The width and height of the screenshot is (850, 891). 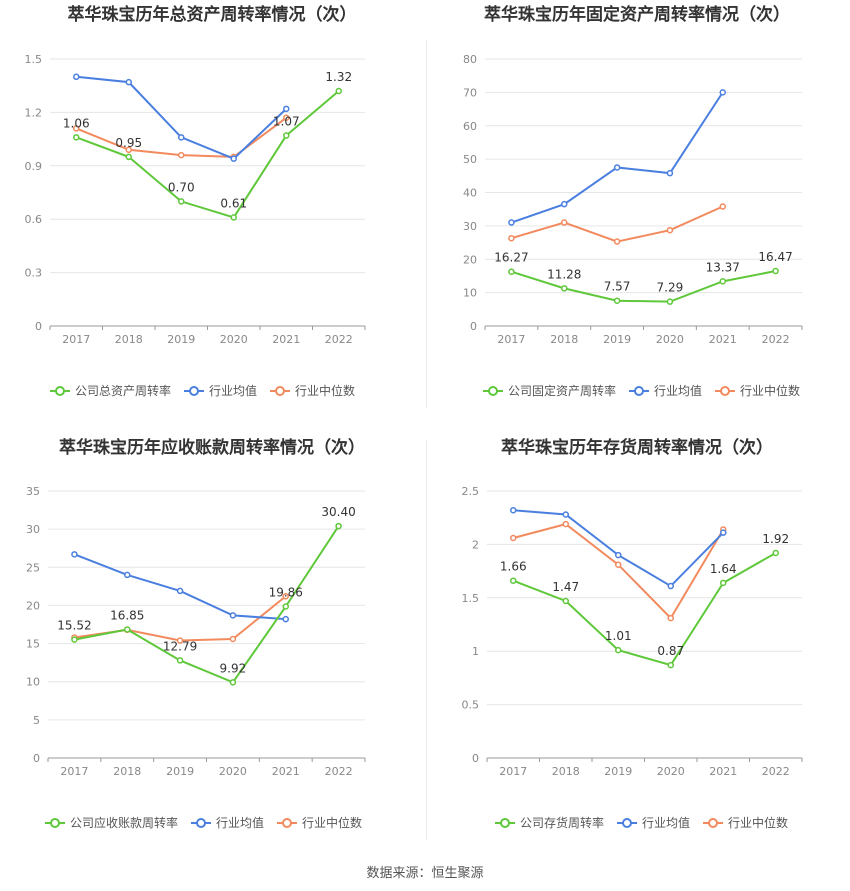 What do you see at coordinates (617, 287) in the screenshot?
I see `data-label: 7.57` at bounding box center [617, 287].